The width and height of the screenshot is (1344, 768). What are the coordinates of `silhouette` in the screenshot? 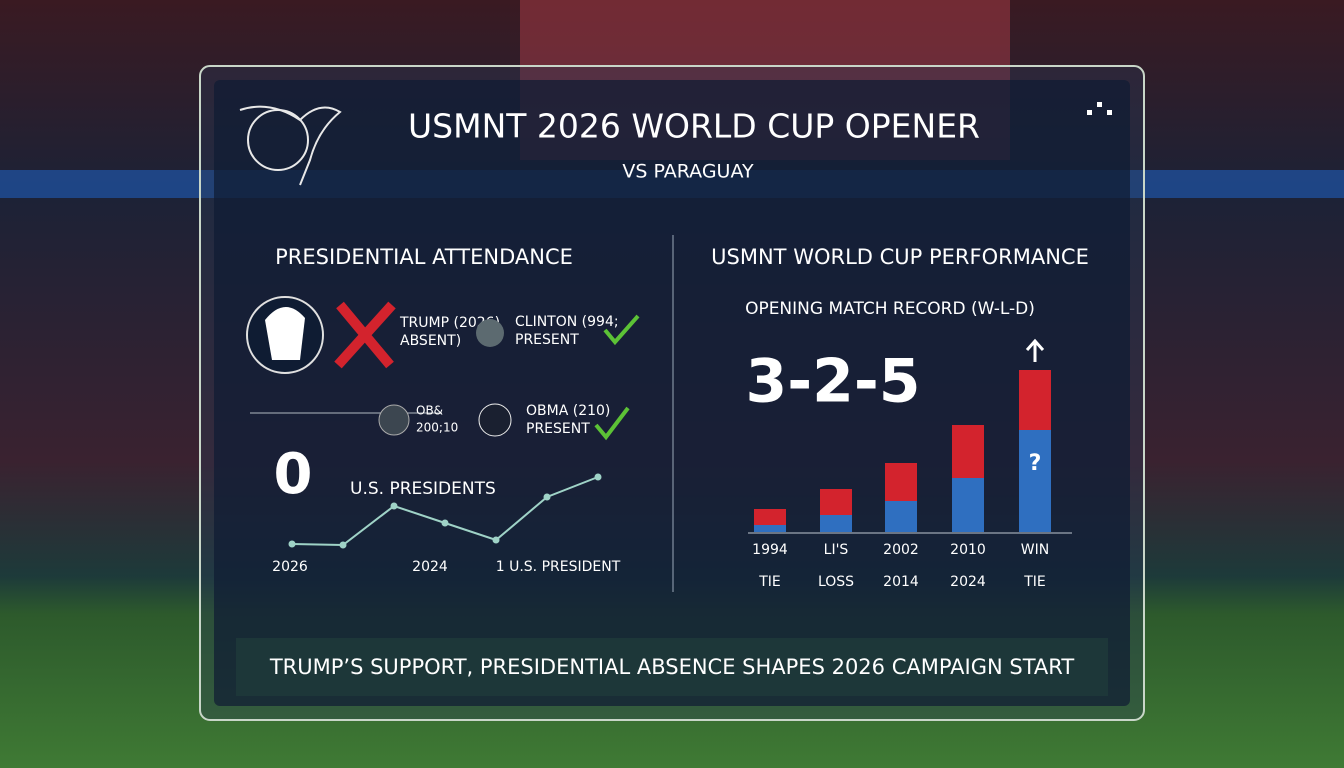 It's located at (285, 333).